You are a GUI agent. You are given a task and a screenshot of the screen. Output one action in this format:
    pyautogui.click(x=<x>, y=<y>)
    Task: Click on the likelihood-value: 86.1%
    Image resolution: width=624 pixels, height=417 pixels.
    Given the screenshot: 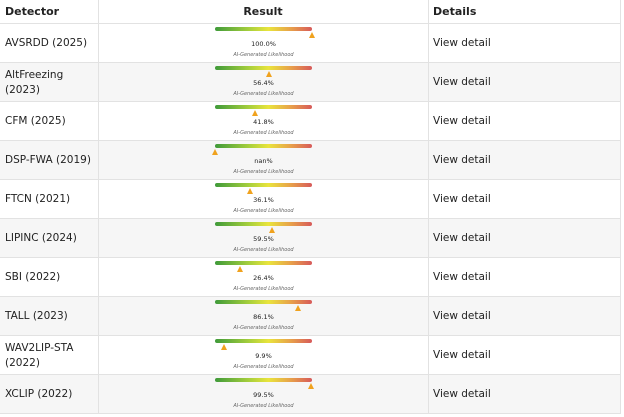 What is the action you would take?
    pyautogui.click(x=263, y=317)
    